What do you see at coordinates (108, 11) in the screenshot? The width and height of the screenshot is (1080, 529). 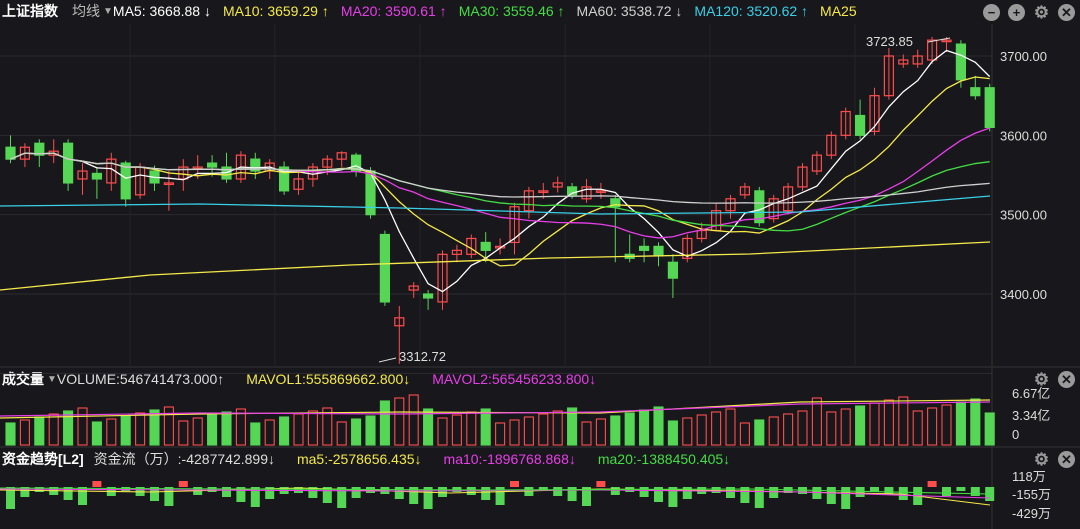 I see `chevron-down-icon: ▼` at bounding box center [108, 11].